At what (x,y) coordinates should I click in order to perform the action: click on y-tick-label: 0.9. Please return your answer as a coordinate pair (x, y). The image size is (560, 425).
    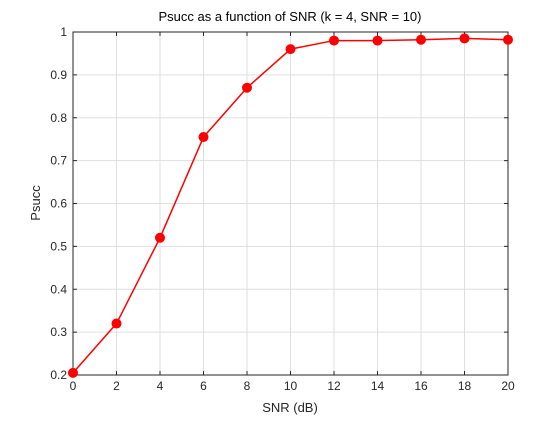
    Looking at the image, I should click on (58, 75).